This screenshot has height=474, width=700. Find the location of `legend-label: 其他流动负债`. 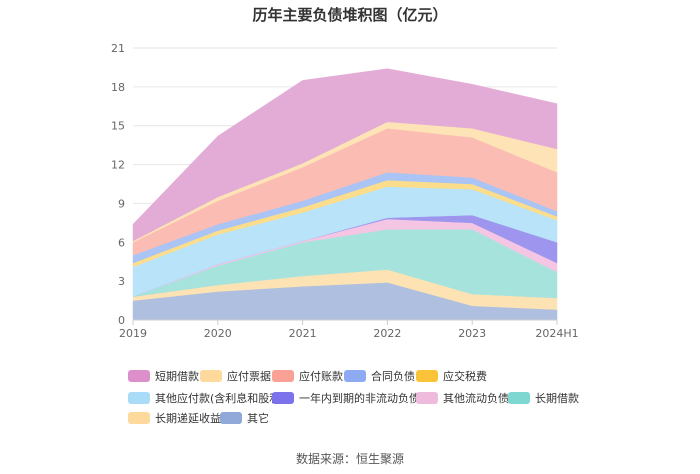

legend-label: 其他流动负债 is located at coordinates (476, 398).